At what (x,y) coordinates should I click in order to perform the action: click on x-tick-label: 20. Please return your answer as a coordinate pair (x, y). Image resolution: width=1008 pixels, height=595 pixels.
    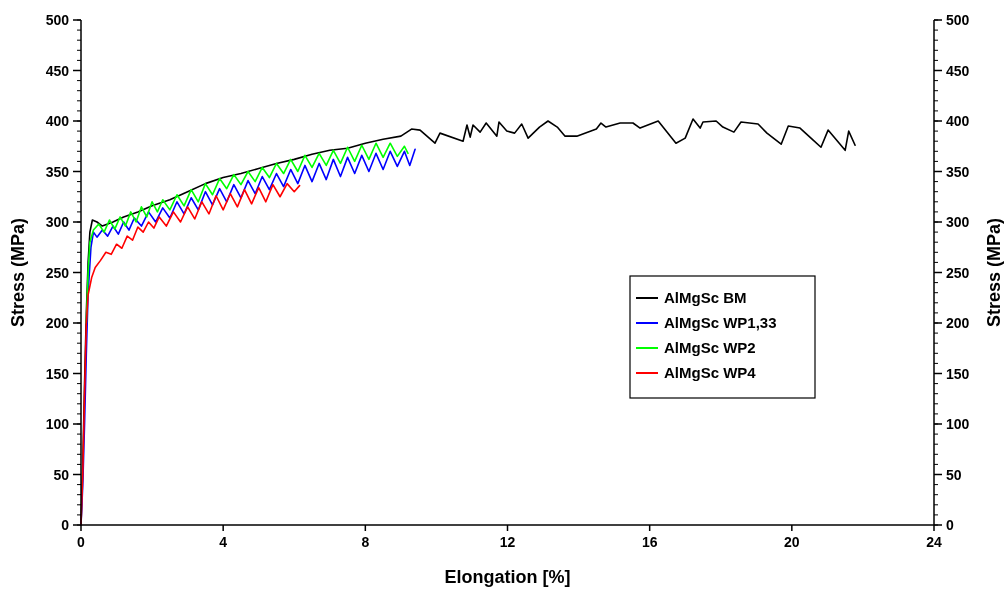
    Looking at the image, I should click on (792, 542).